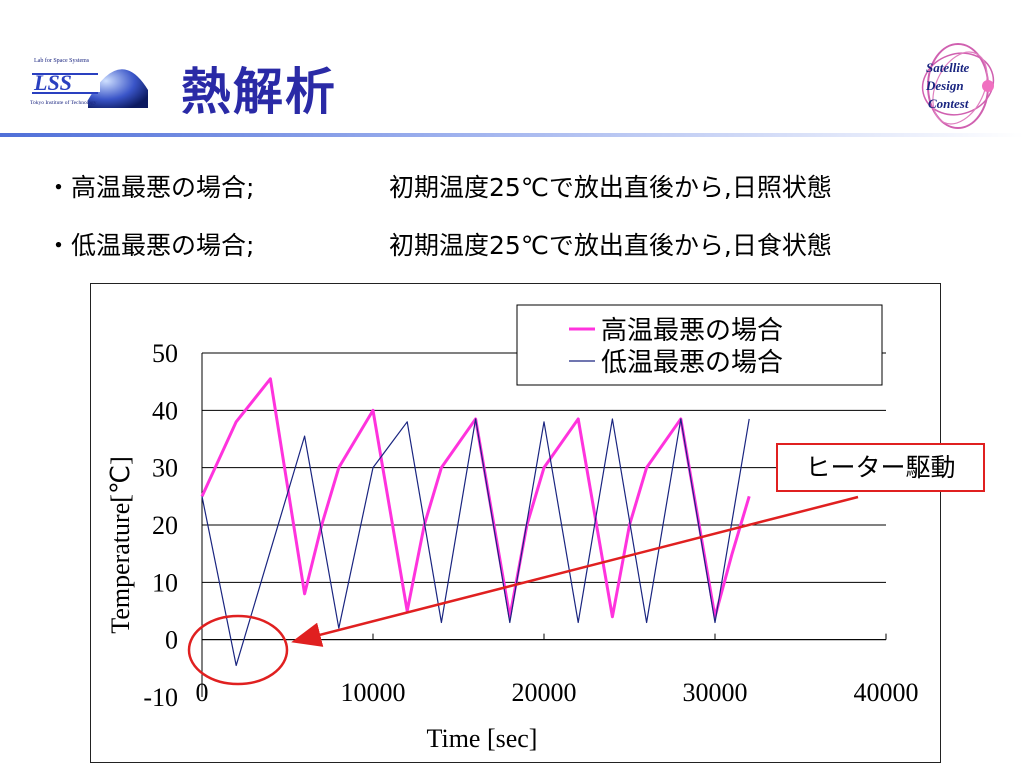 The width and height of the screenshot is (1024, 768). I want to click on sdc-logo-line-1: Satellite, so click(948, 67).